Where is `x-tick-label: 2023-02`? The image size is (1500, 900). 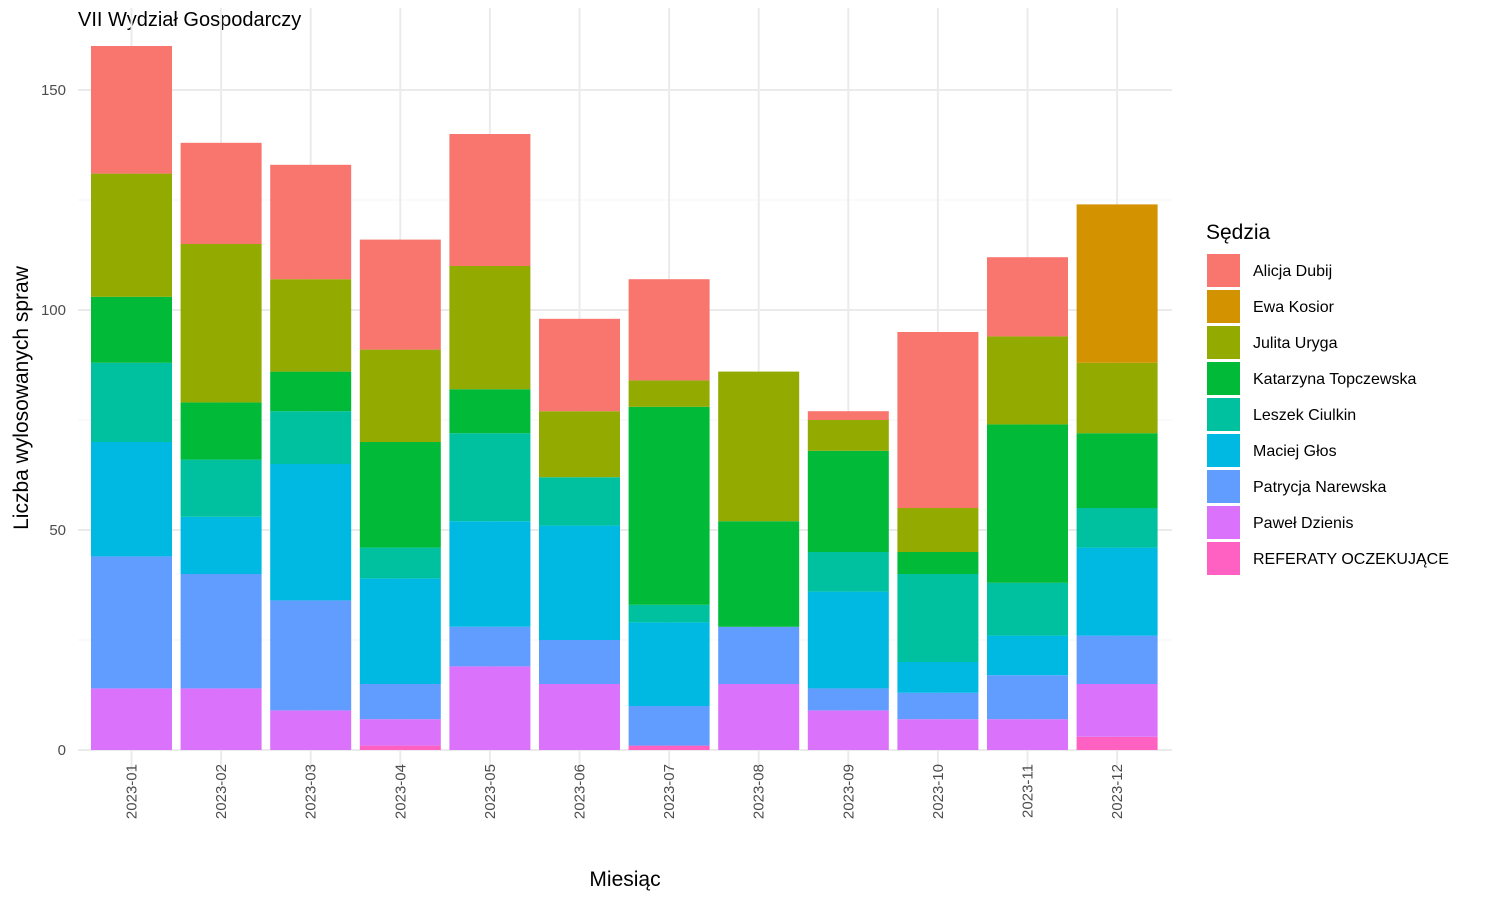
x-tick-label: 2023-02 is located at coordinates (221, 791).